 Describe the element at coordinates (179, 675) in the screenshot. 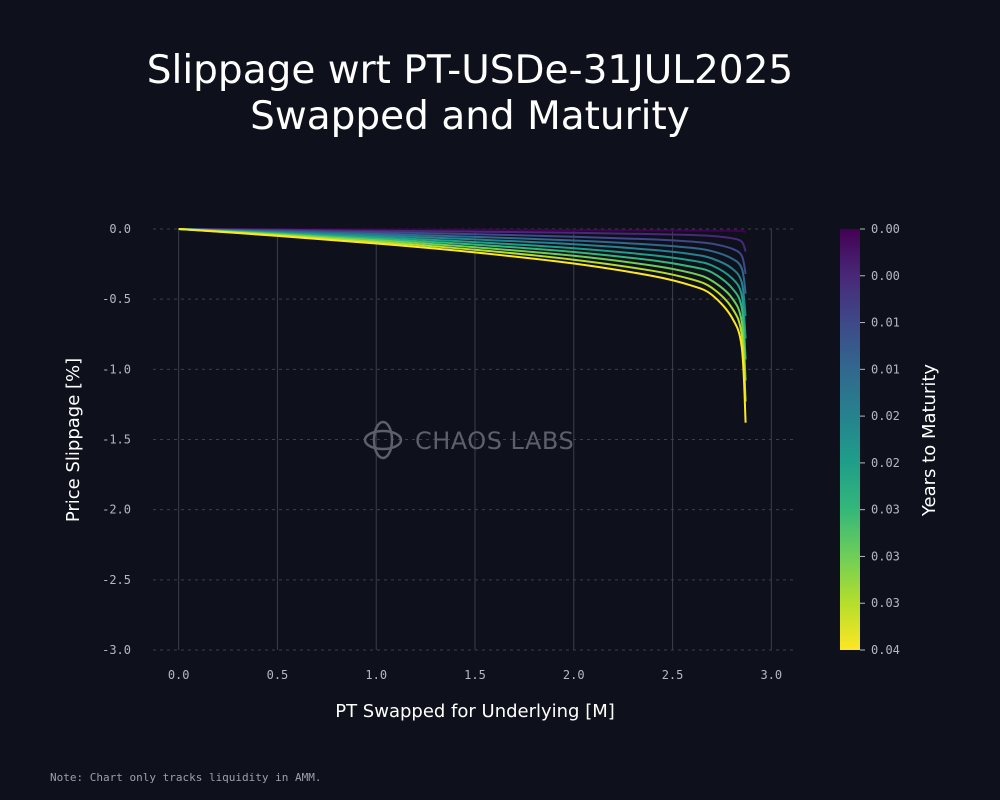

I see `x-tick-label: 0.0` at that location.